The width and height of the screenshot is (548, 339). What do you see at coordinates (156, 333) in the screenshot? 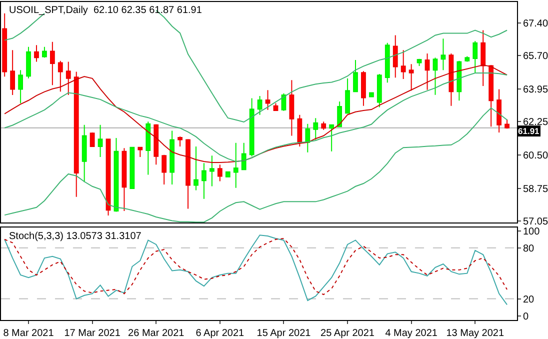
I see `x-tick-label: 26 Mar 2021` at bounding box center [156, 333].